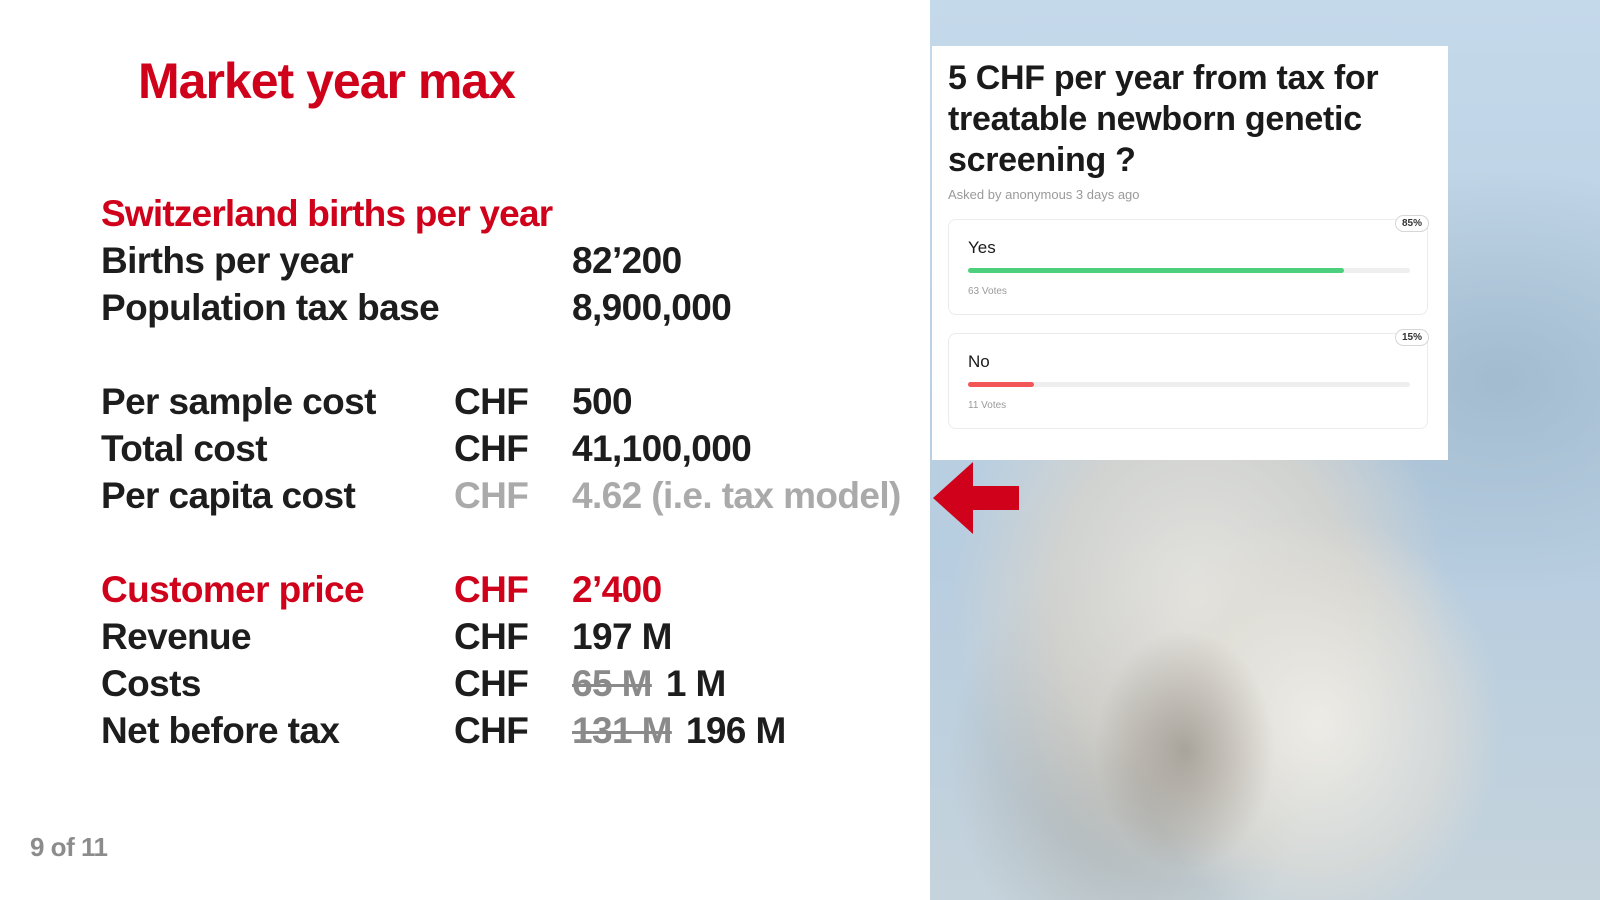  Describe the element at coordinates (151, 683) in the screenshot. I see `row-label: Costs` at that location.